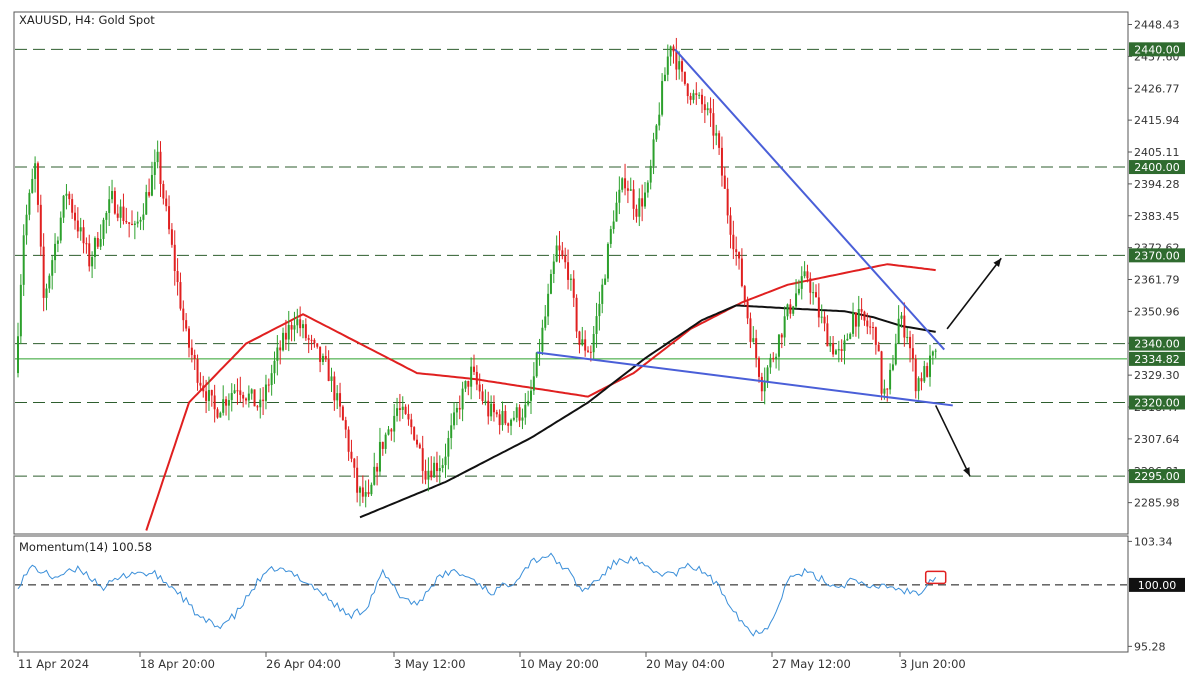 The width and height of the screenshot is (1188, 685). What do you see at coordinates (811, 664) in the screenshot?
I see `time-tick-label: 27 May 12:00` at bounding box center [811, 664].